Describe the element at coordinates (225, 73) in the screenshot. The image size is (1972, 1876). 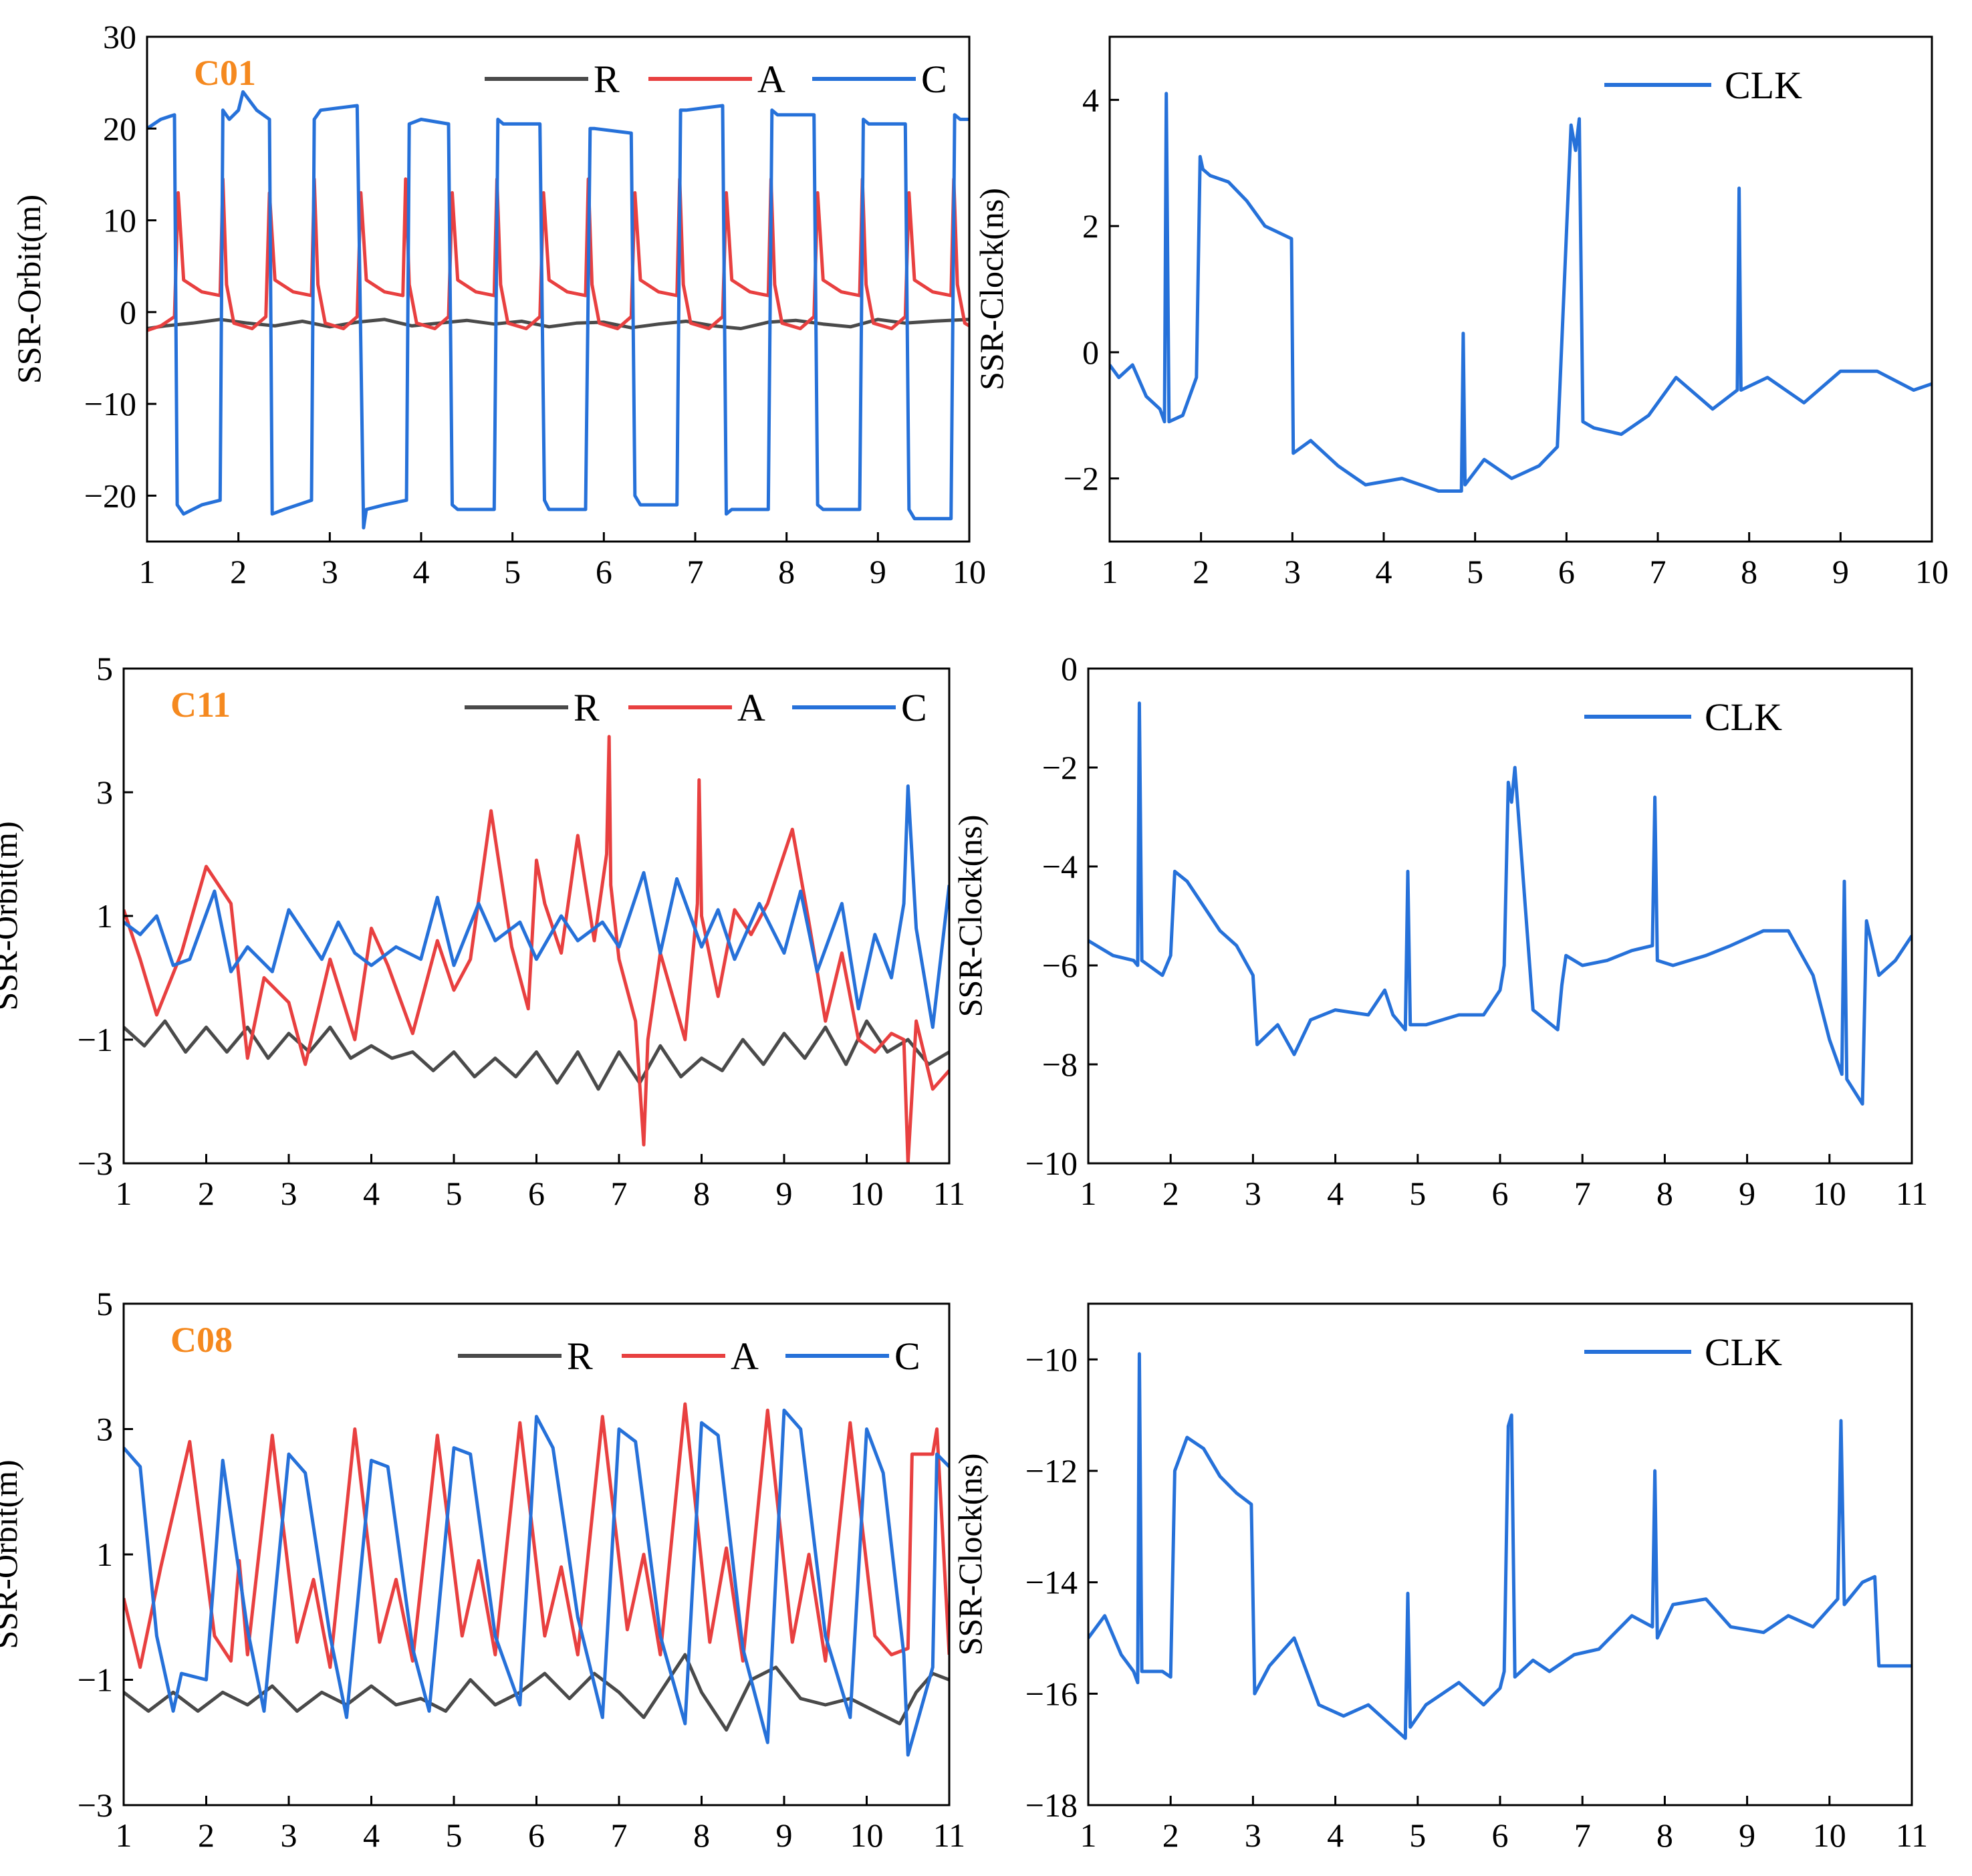
I see `satellite-label: C01` at that location.